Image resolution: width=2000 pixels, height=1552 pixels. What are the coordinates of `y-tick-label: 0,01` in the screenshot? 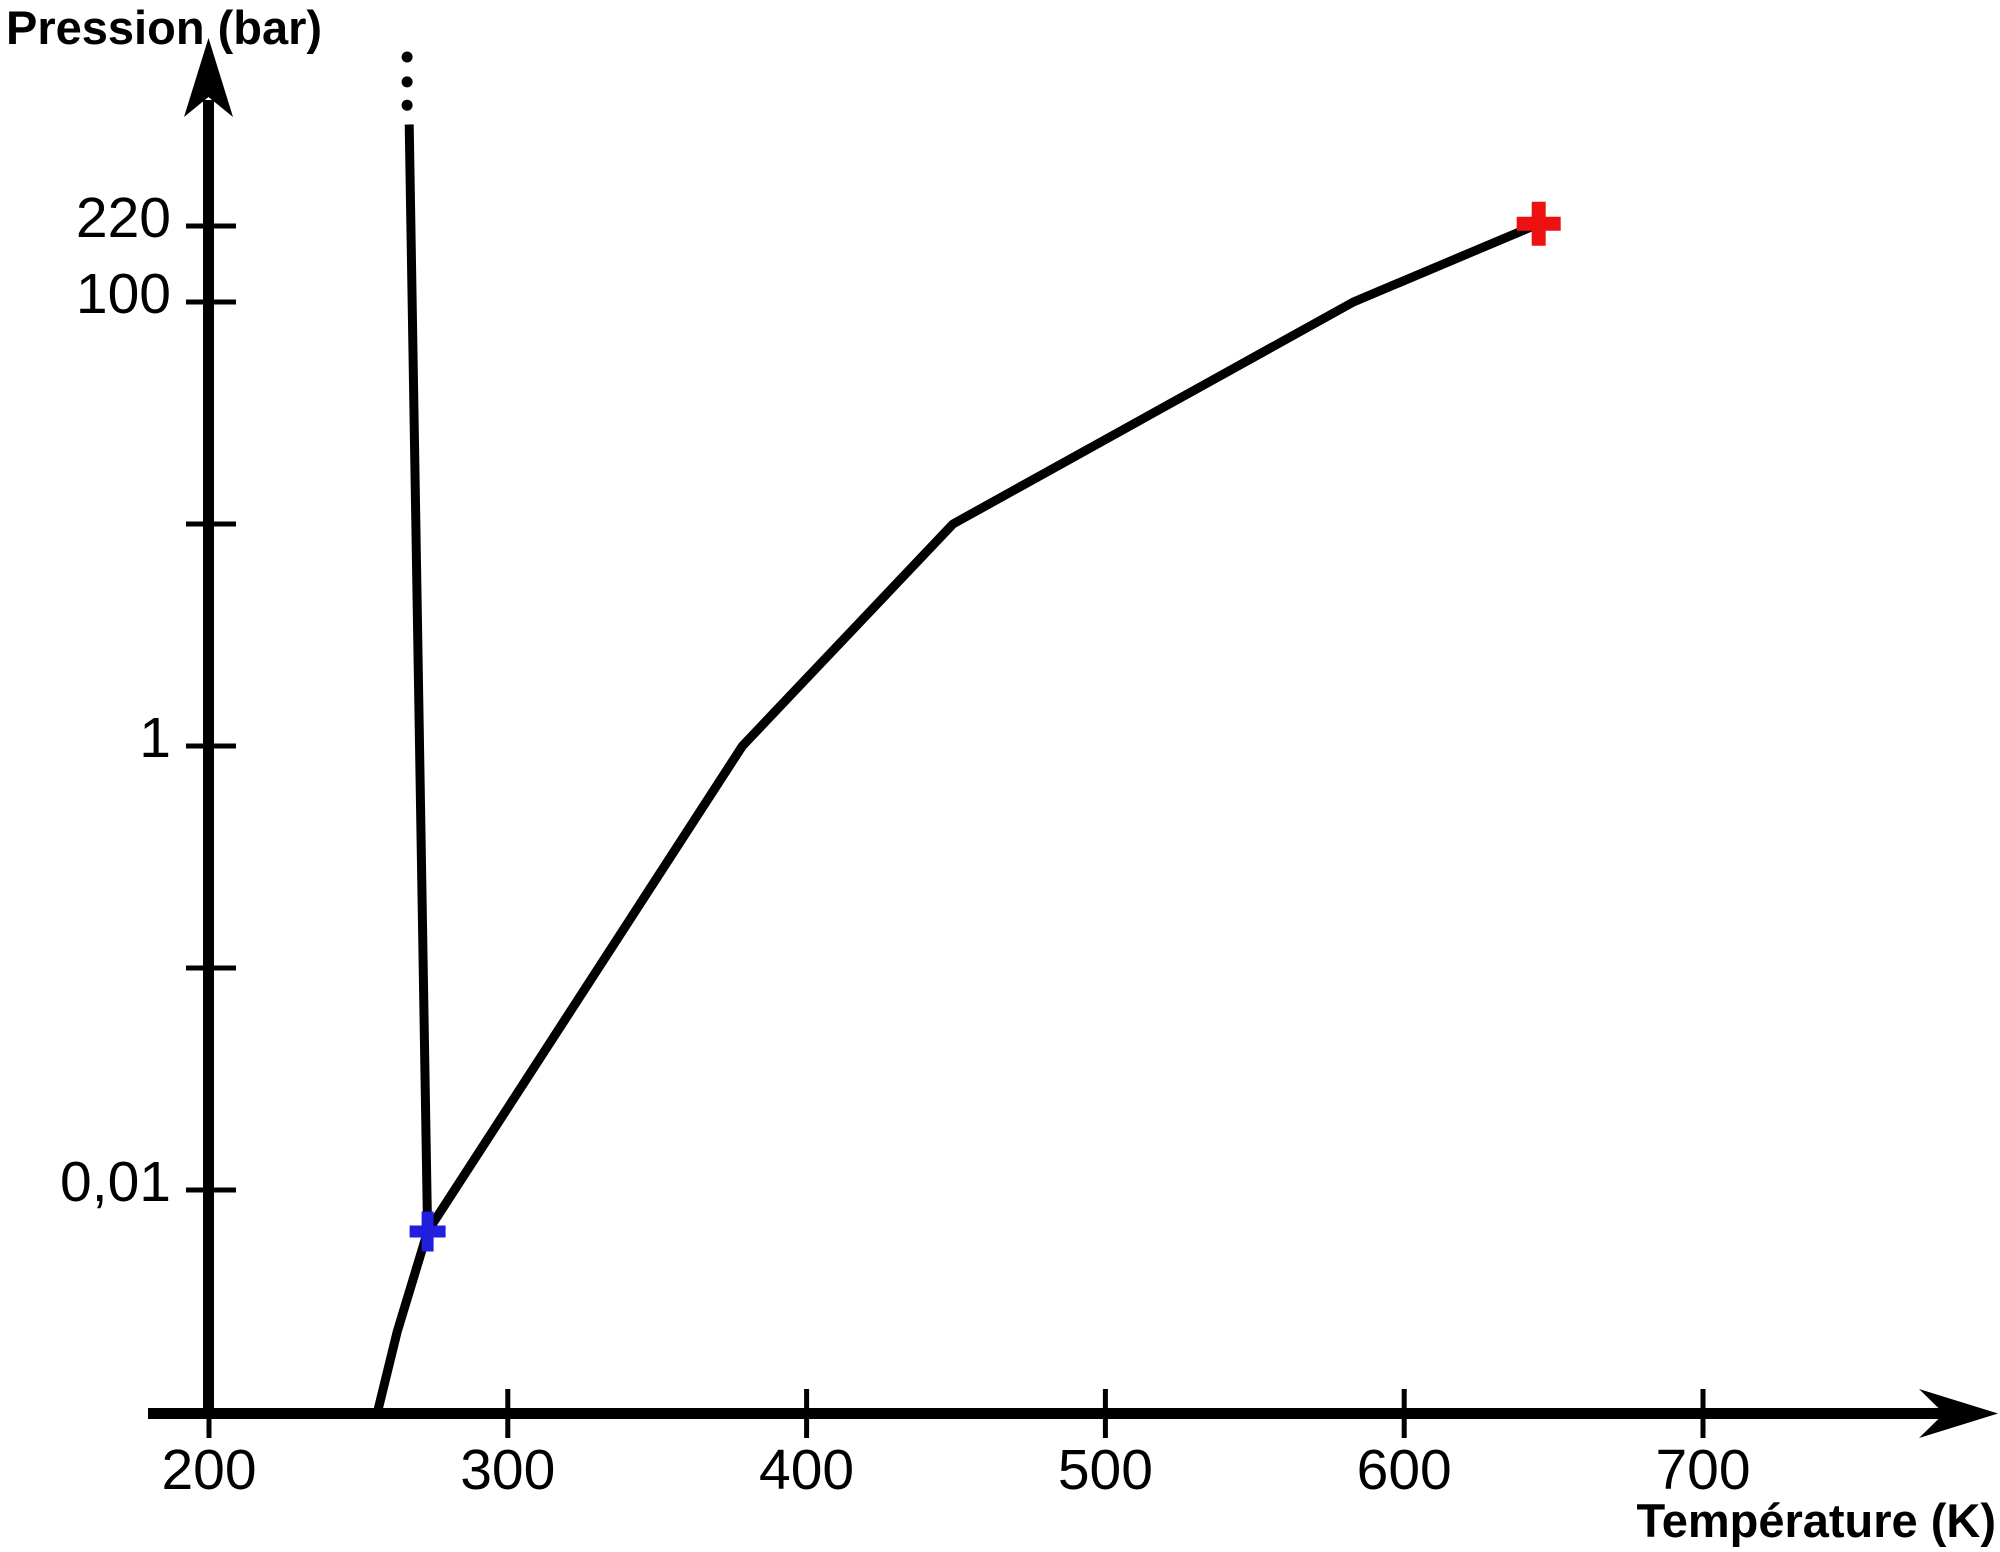 It's located at (115, 1182).